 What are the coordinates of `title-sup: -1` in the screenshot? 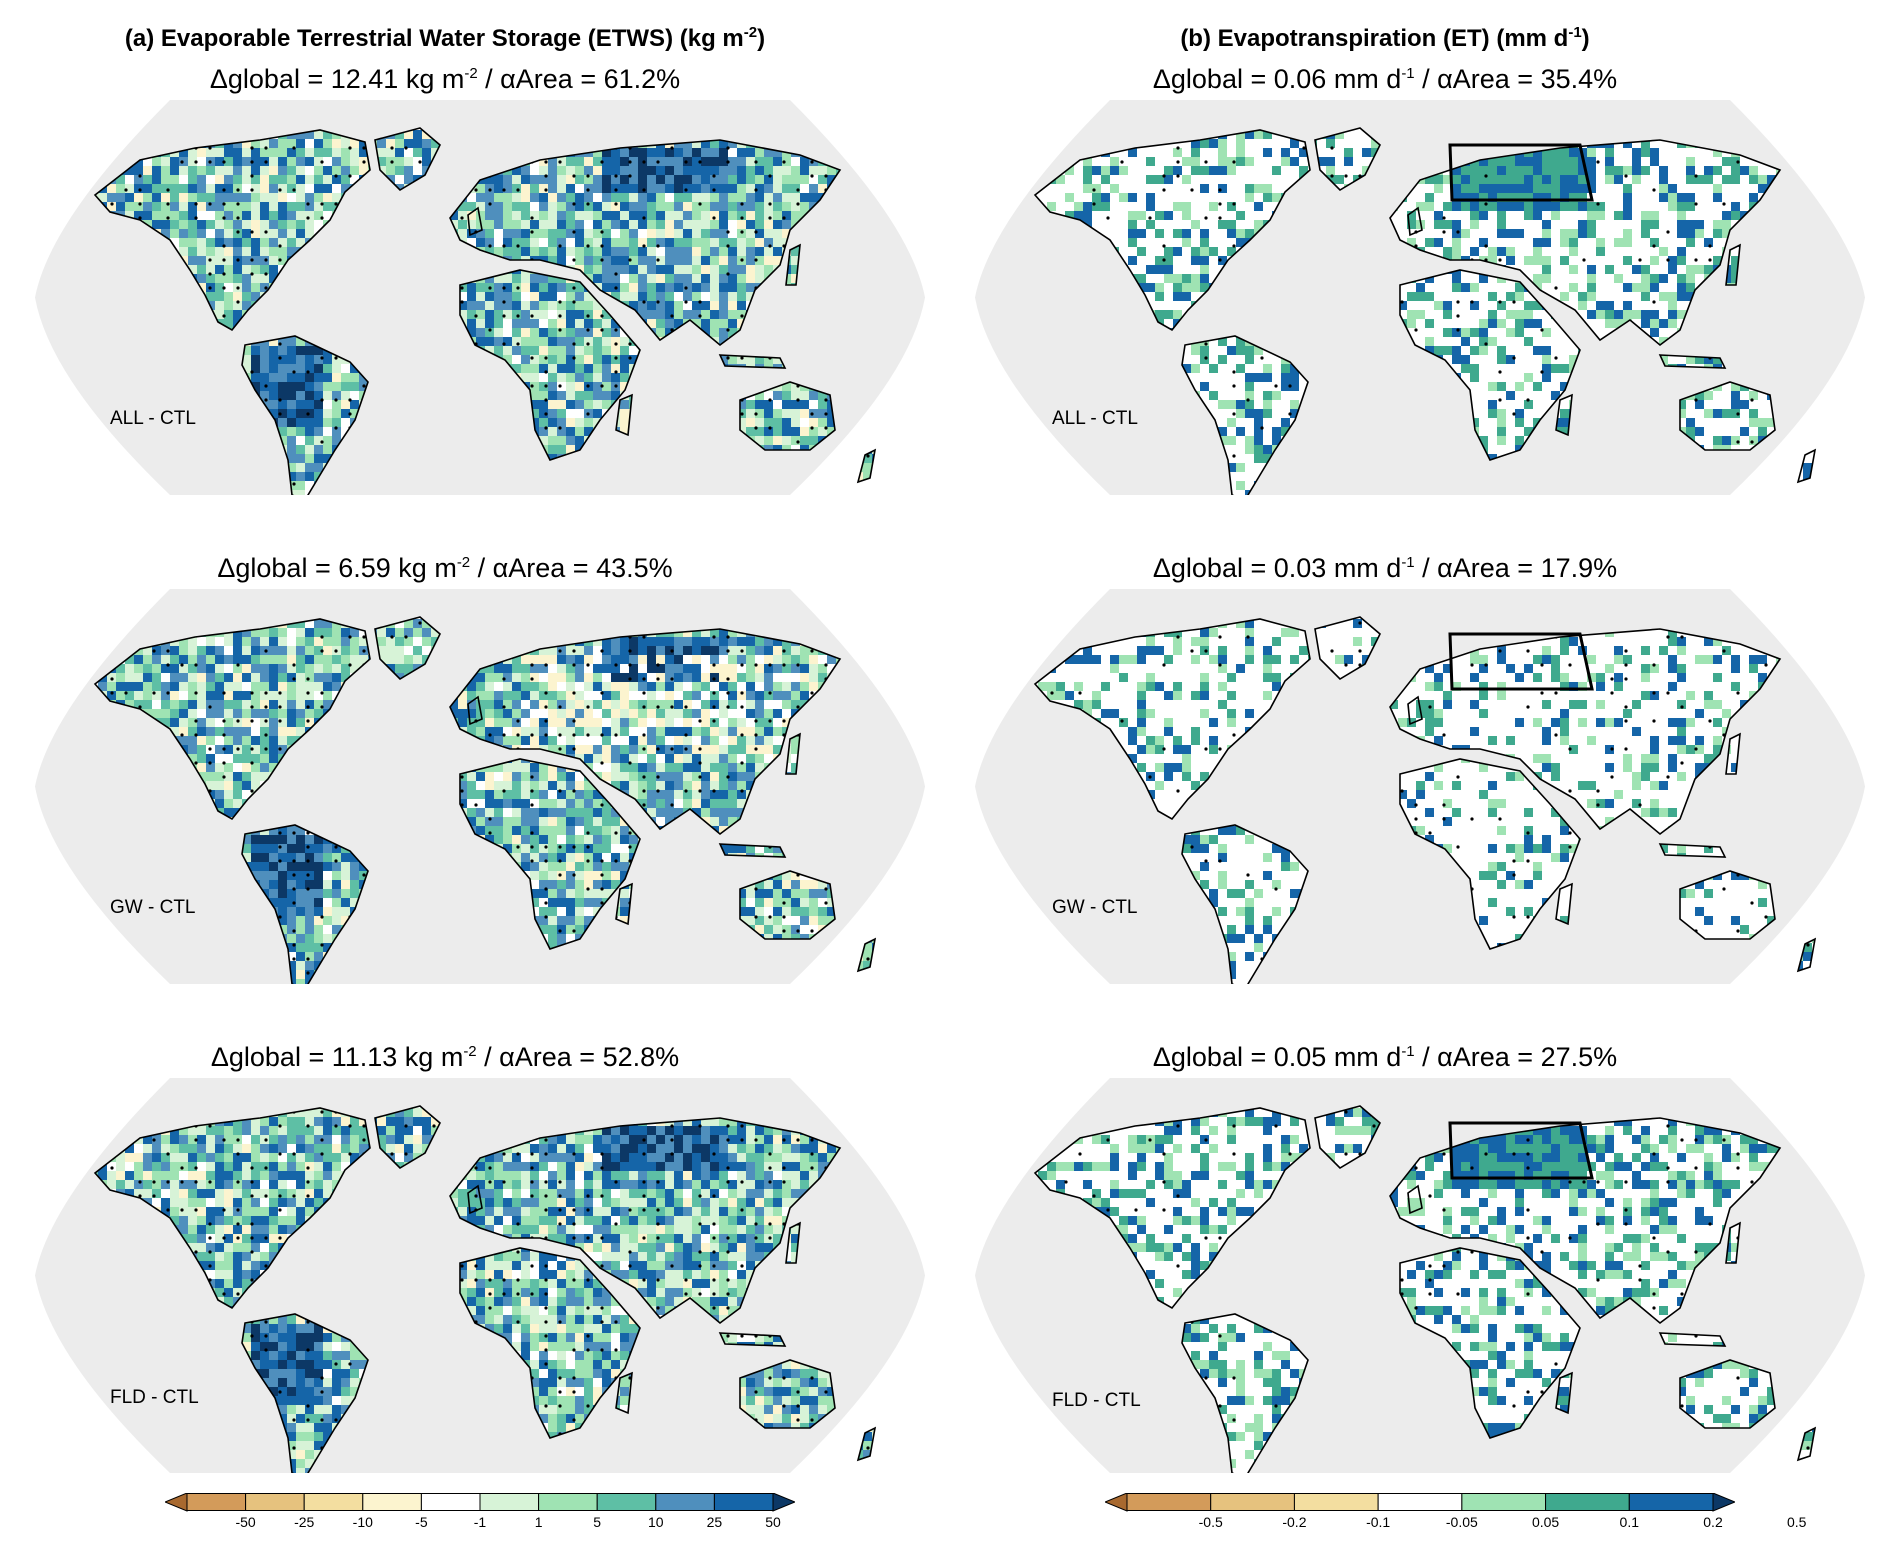 It's located at (1574, 32).